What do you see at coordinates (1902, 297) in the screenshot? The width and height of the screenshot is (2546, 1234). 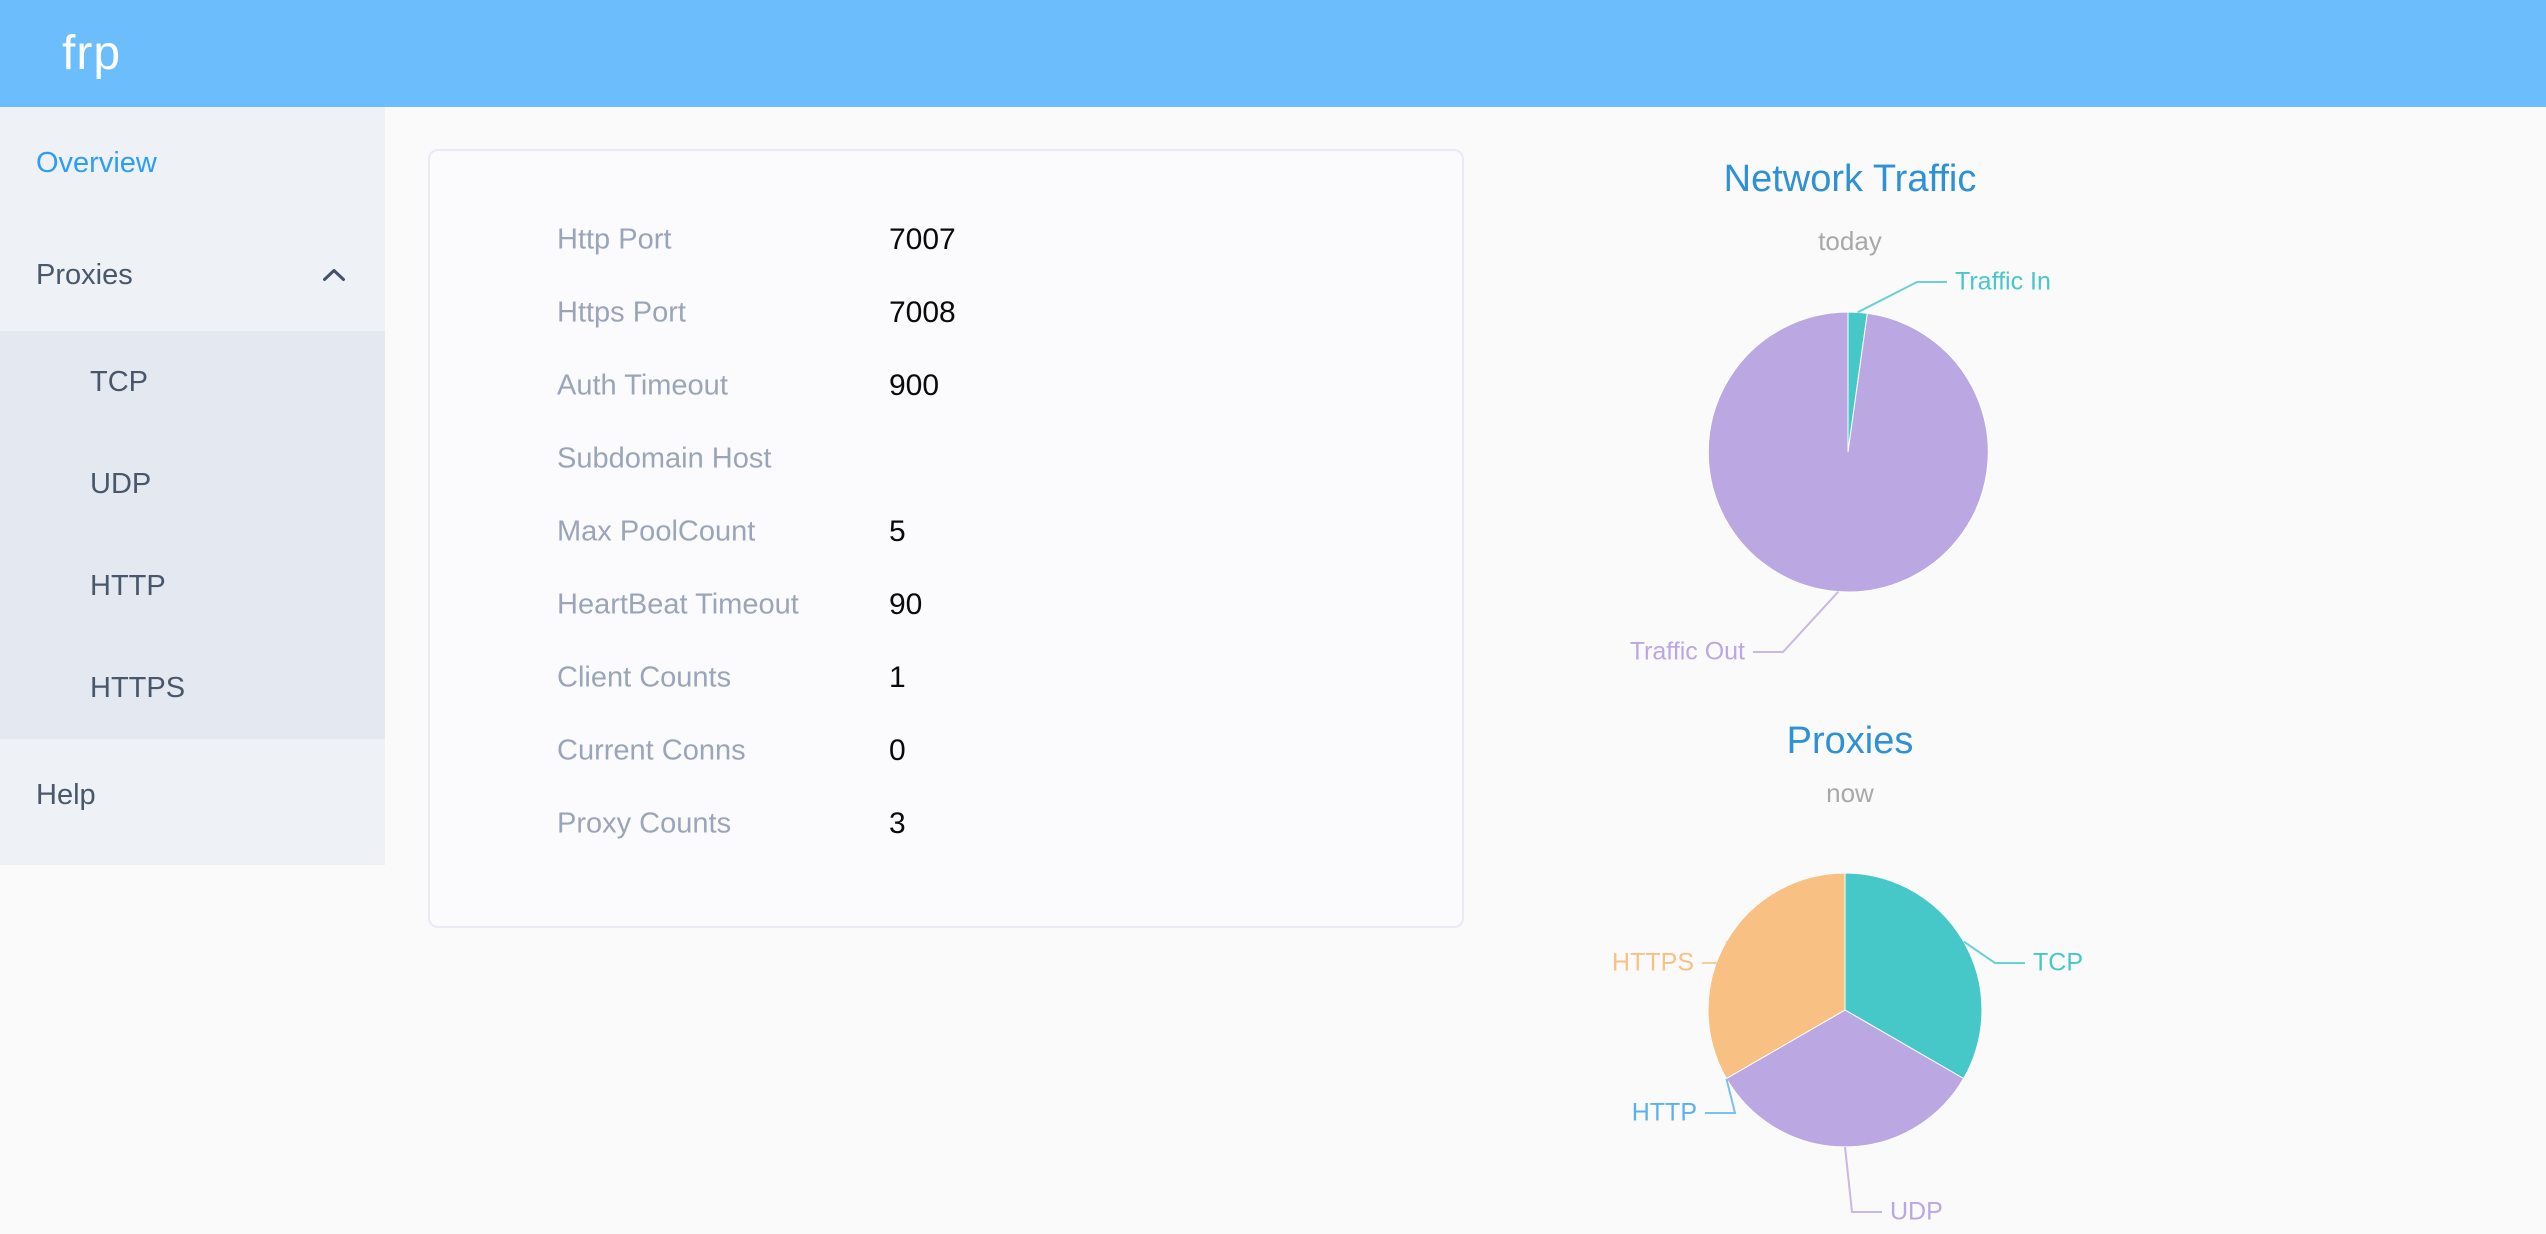 I see `pie-label-line-traffic-in` at bounding box center [1902, 297].